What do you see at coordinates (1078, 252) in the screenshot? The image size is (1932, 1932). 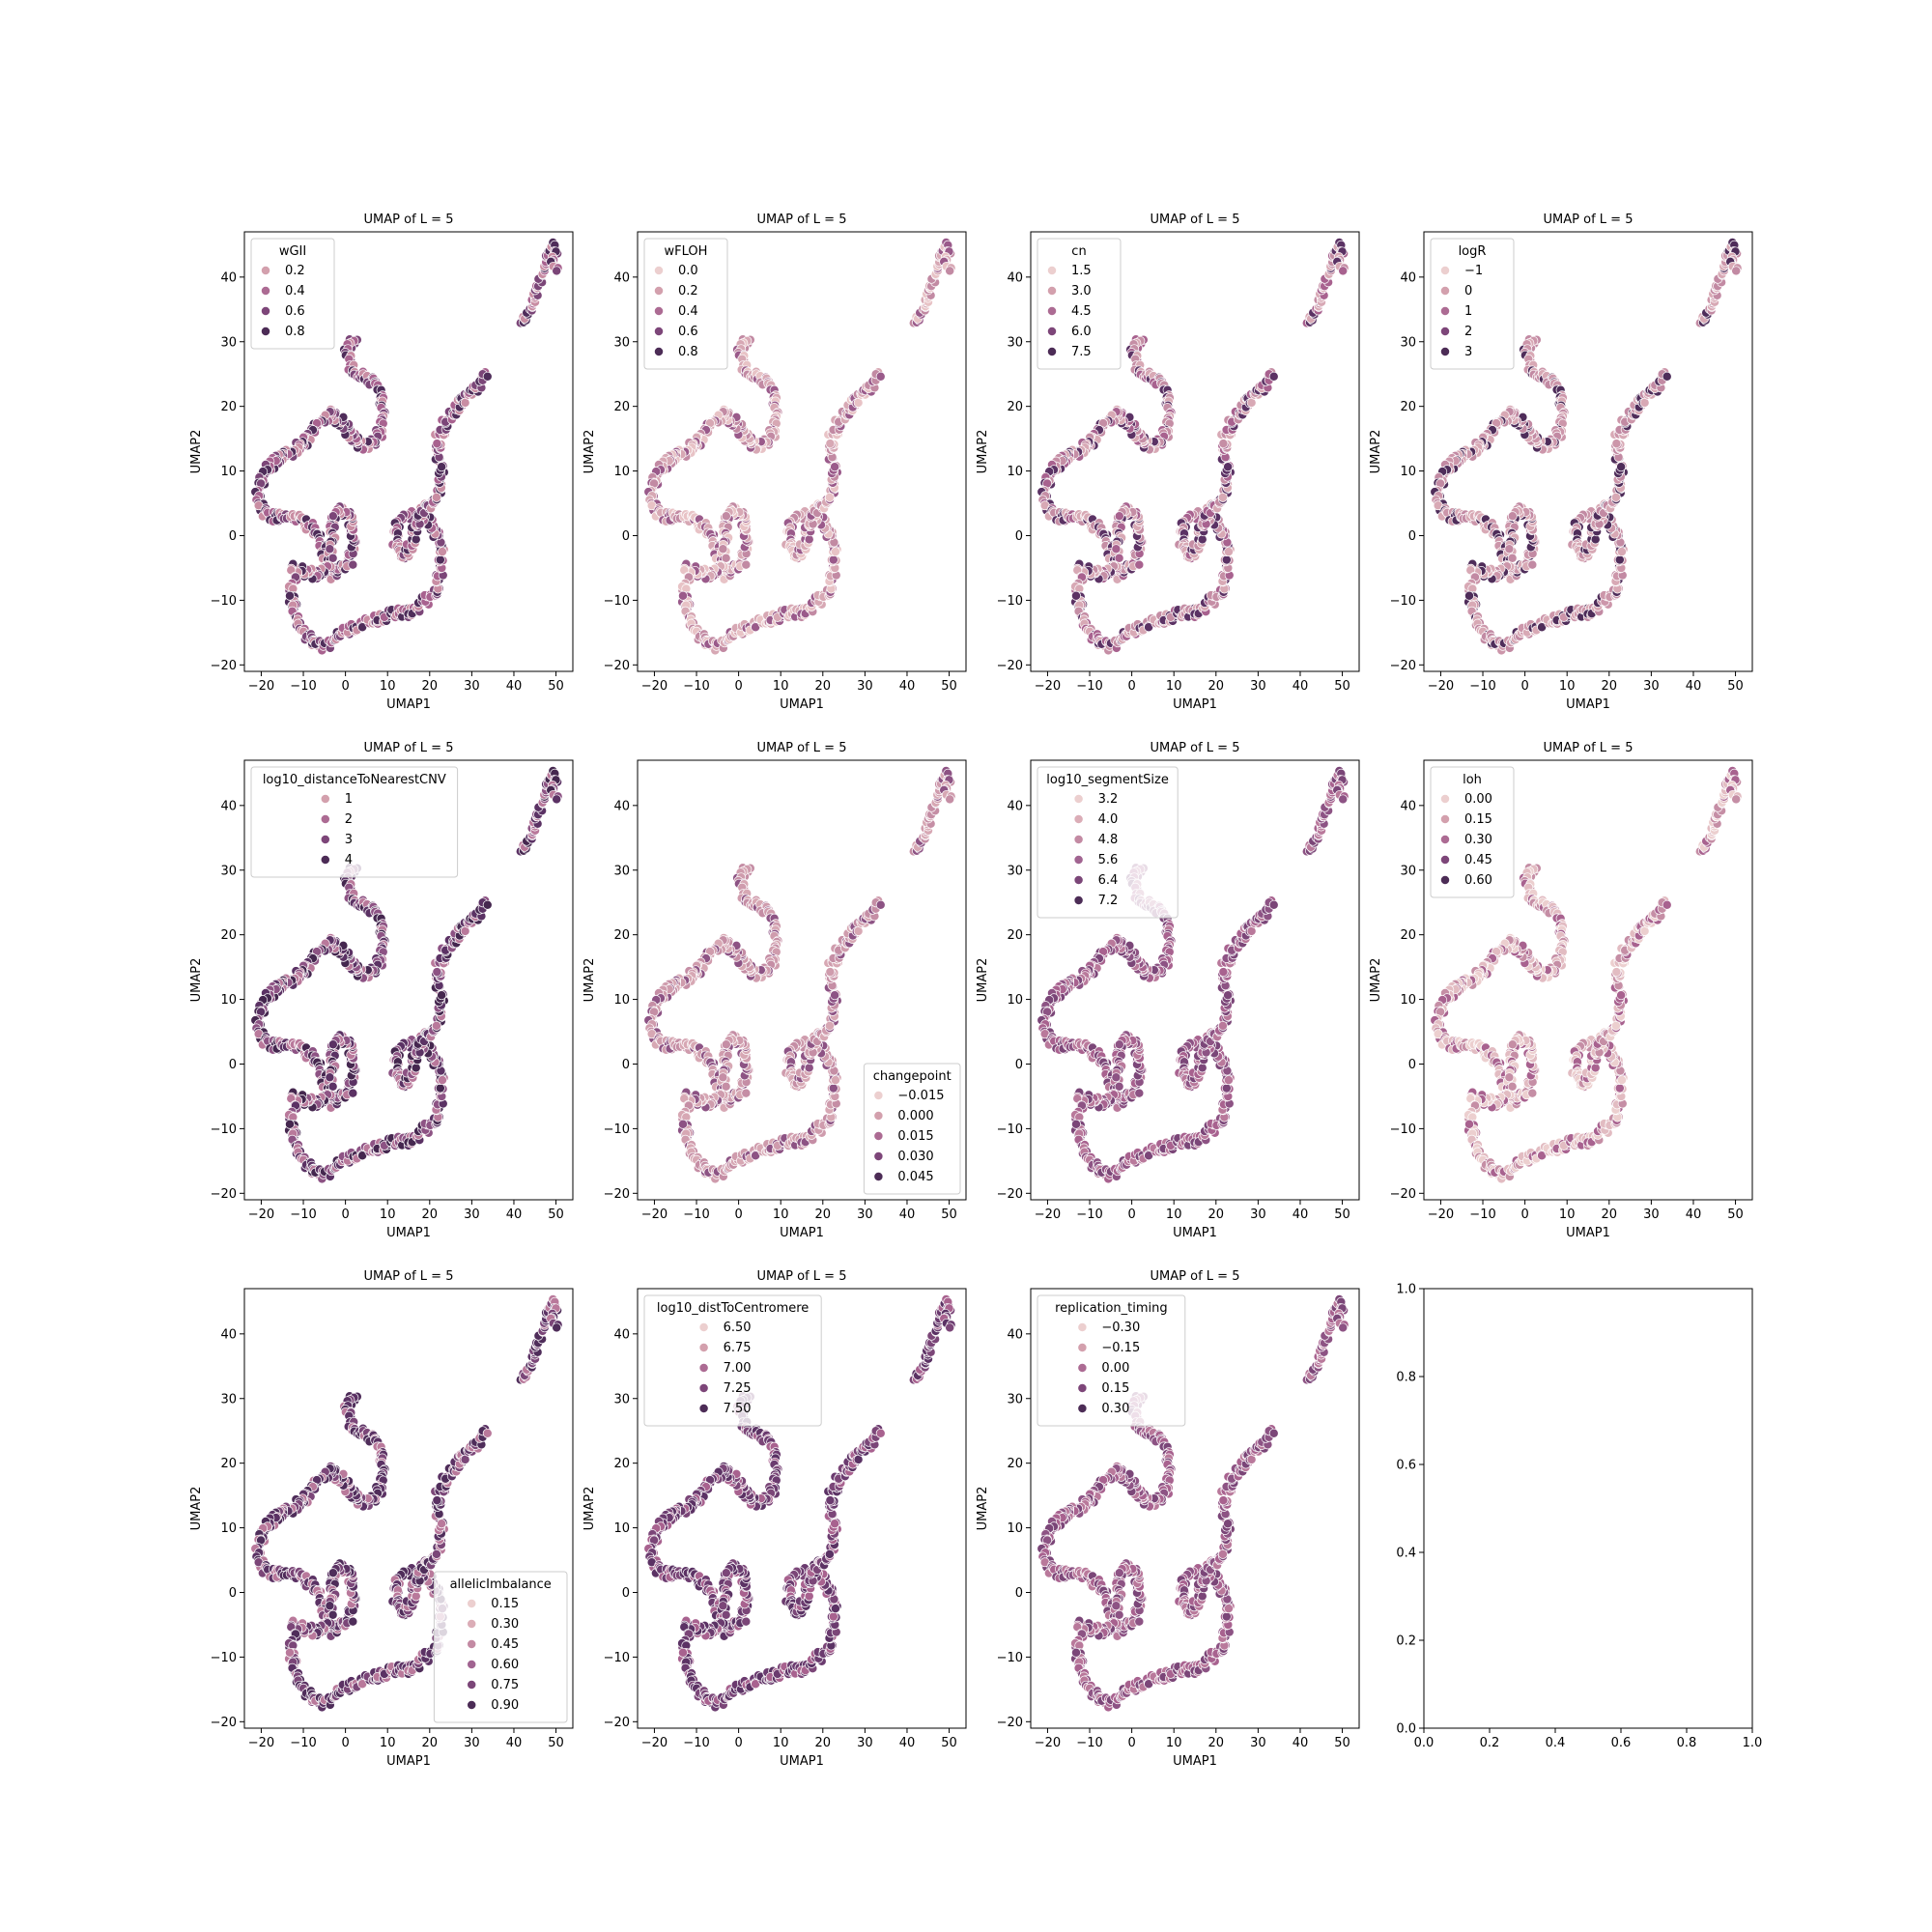 I see `legend-title: cn` at bounding box center [1078, 252].